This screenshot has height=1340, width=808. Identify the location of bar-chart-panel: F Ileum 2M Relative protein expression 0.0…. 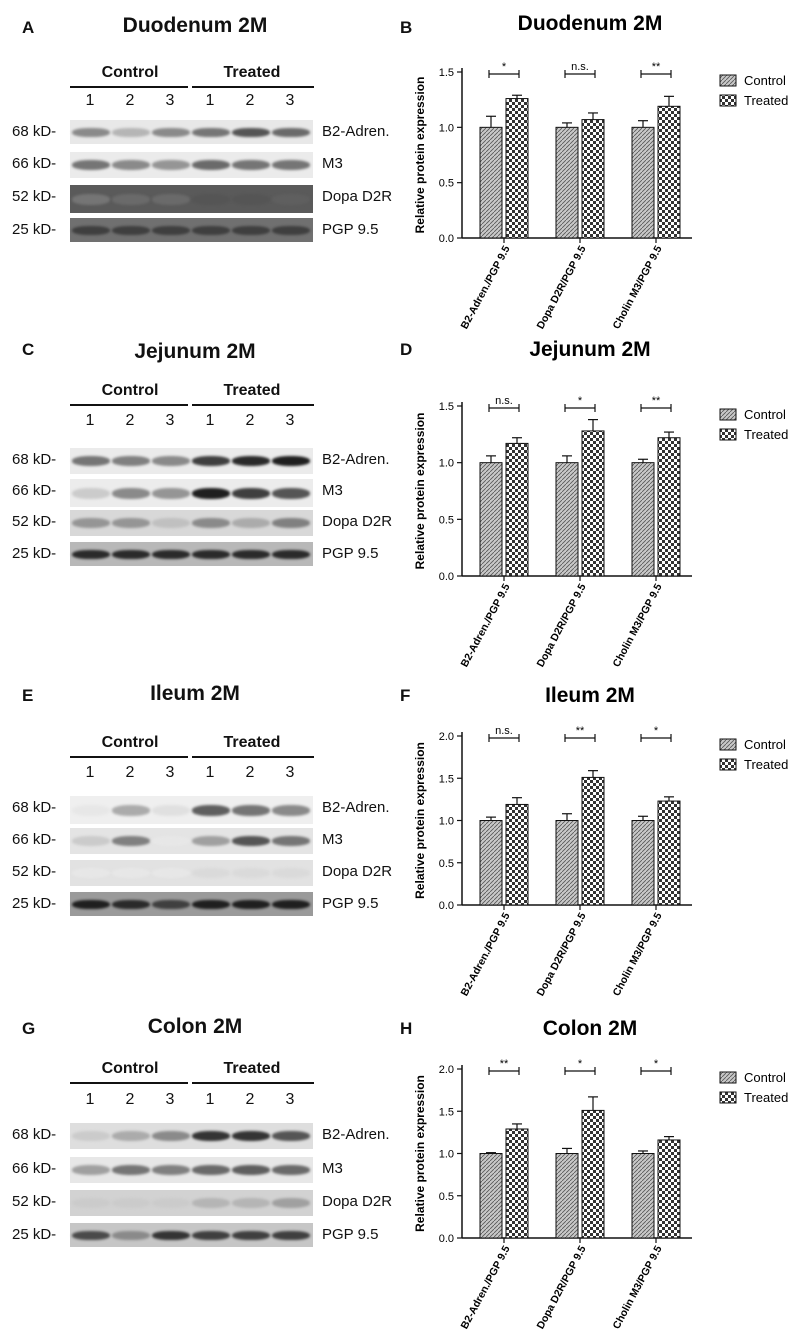
(604, 839).